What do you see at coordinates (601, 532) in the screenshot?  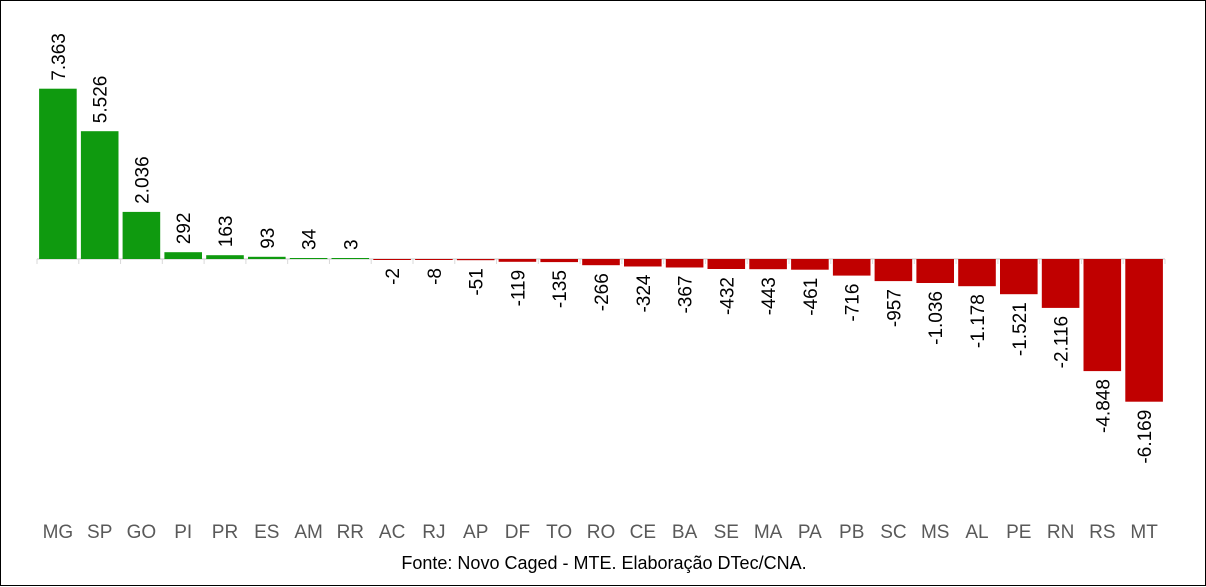 I see `category-label-ro: RO` at bounding box center [601, 532].